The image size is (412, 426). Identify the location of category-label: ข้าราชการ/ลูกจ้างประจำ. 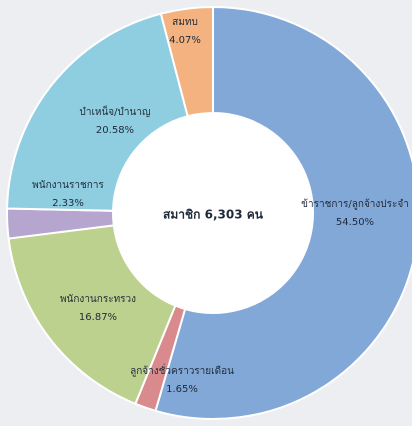
(355, 204).